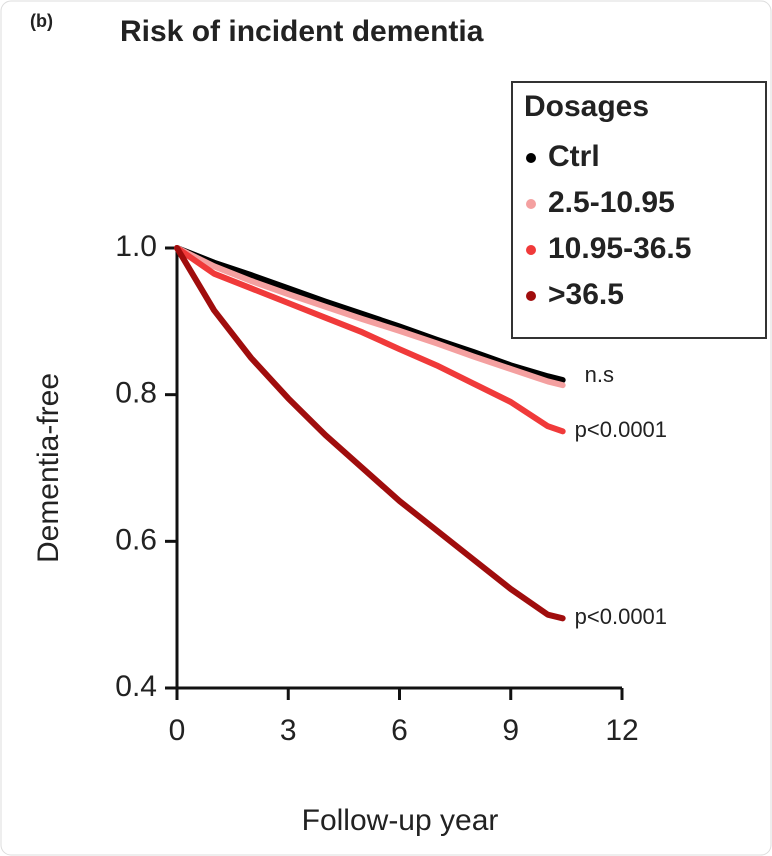 This screenshot has height=856, width=772. I want to click on y-axis-label: Dementia-free, so click(48, 468).